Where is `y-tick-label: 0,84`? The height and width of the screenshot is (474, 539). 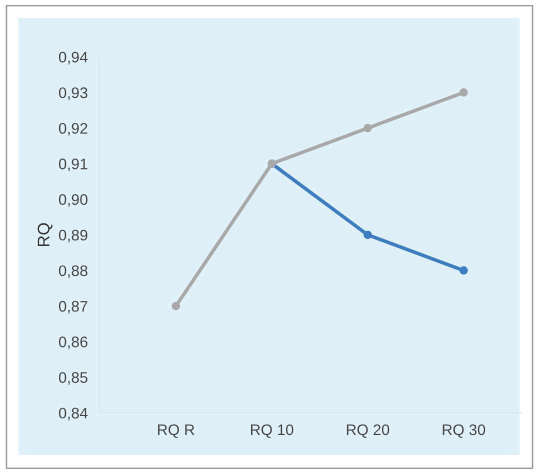 y-tick-label: 0,84 is located at coordinates (73, 414).